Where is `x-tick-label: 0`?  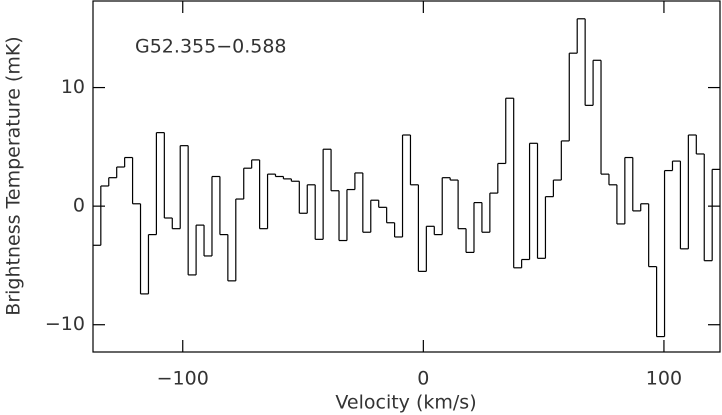 x-tick-label: 0 is located at coordinates (423, 379).